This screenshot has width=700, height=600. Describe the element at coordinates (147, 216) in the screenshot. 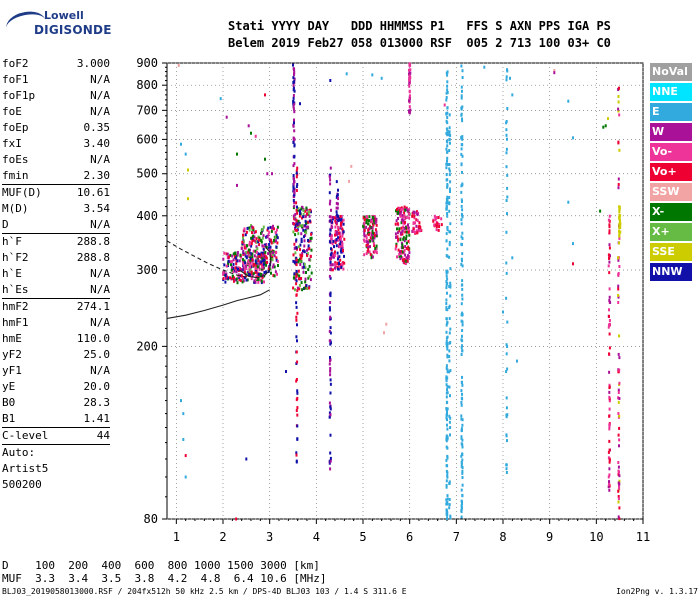

I see `y-tick-label: 400` at that location.